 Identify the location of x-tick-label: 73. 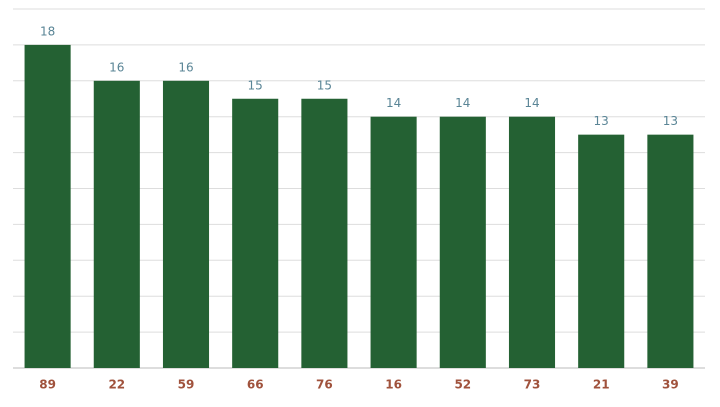
(532, 385).